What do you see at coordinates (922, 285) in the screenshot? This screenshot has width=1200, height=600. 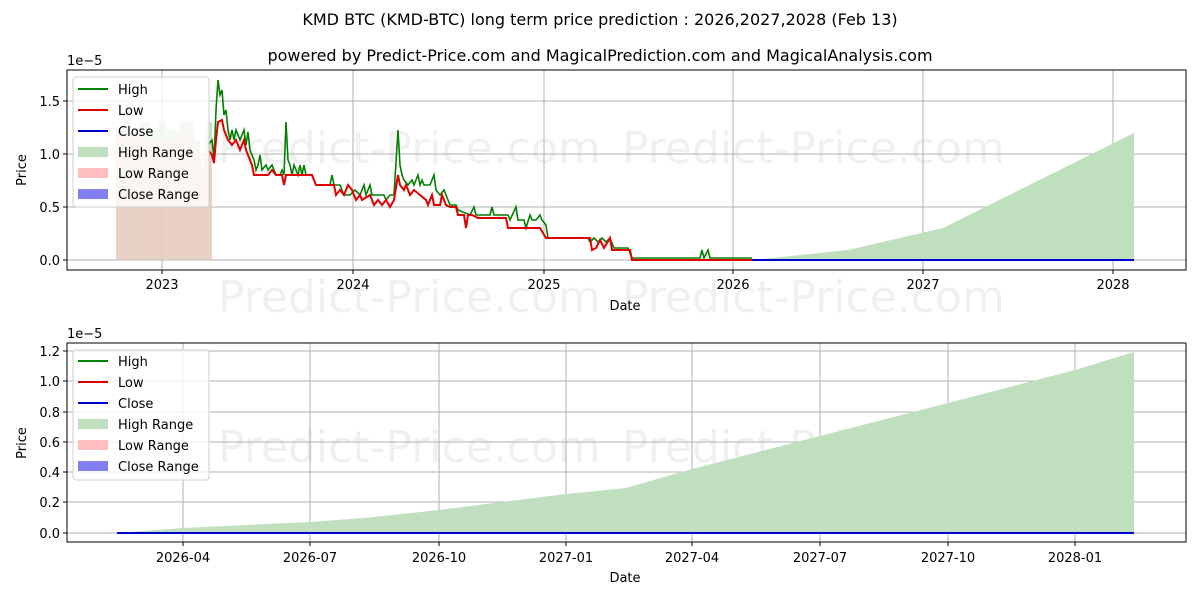 I see `x-tick-label: 2027` at bounding box center [922, 285].